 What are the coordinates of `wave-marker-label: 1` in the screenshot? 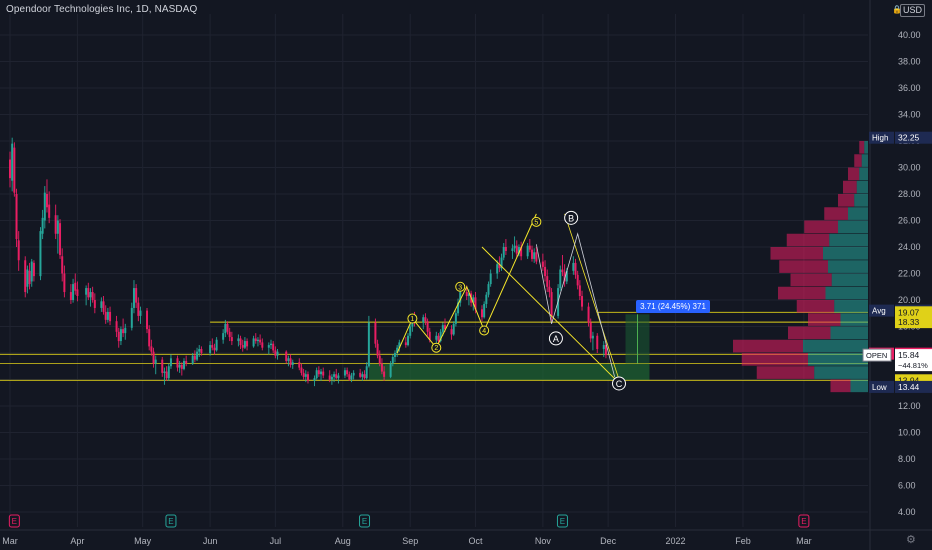 It's located at (412, 319).